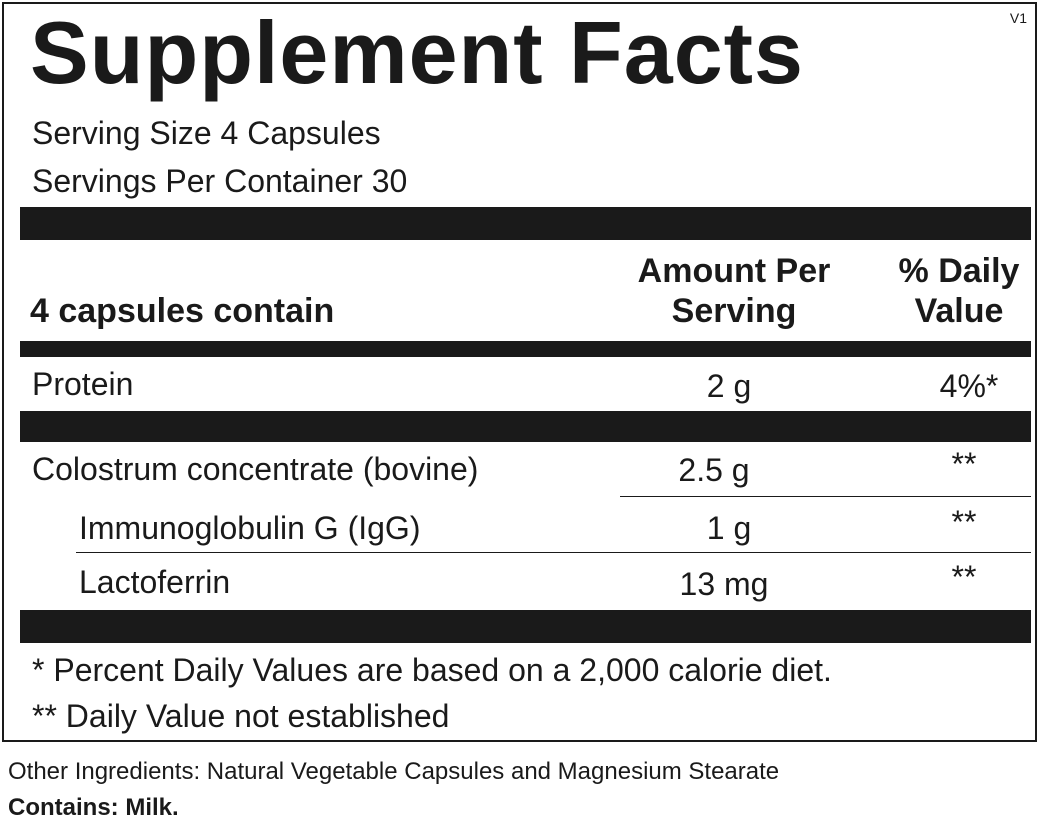 This screenshot has height=836, width=1043. Describe the element at coordinates (729, 386) in the screenshot. I see `row-protein-amount: 2 g` at that location.